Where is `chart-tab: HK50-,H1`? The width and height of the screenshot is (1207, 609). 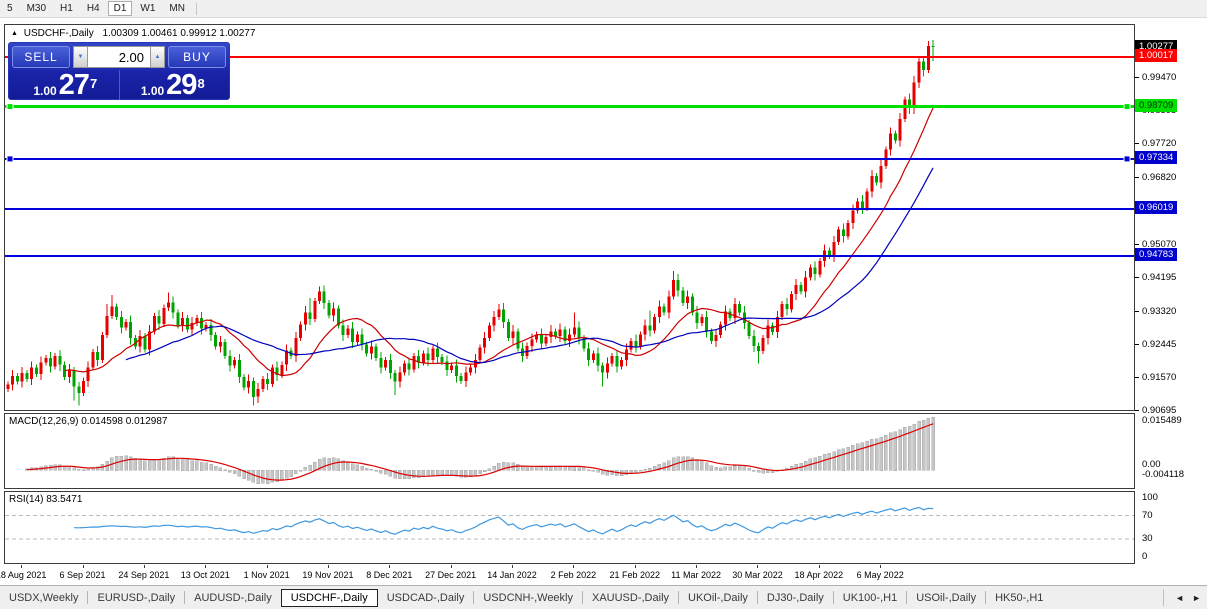 chart-tab: HK50-,H1 is located at coordinates (1019, 597).